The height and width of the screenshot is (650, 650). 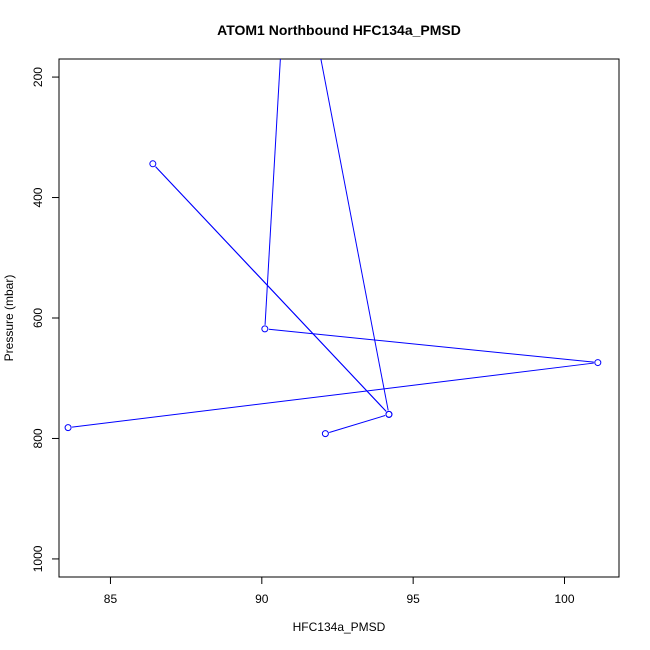 I want to click on y-tick-label: 400, so click(x=38, y=197).